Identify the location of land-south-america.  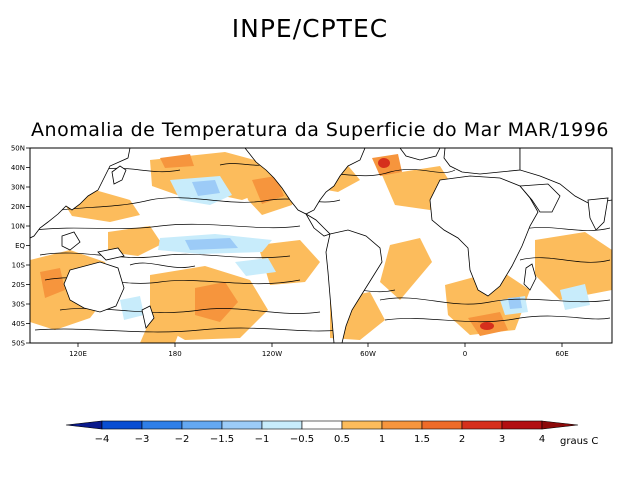
(354, 286).